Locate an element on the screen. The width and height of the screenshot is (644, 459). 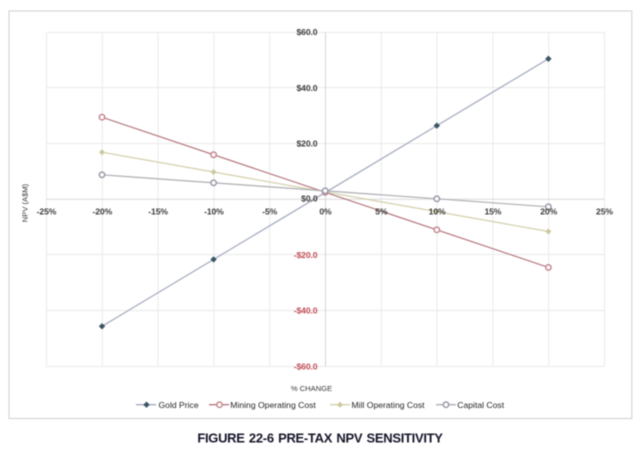
svg-text: -15% is located at coordinates (158, 212).